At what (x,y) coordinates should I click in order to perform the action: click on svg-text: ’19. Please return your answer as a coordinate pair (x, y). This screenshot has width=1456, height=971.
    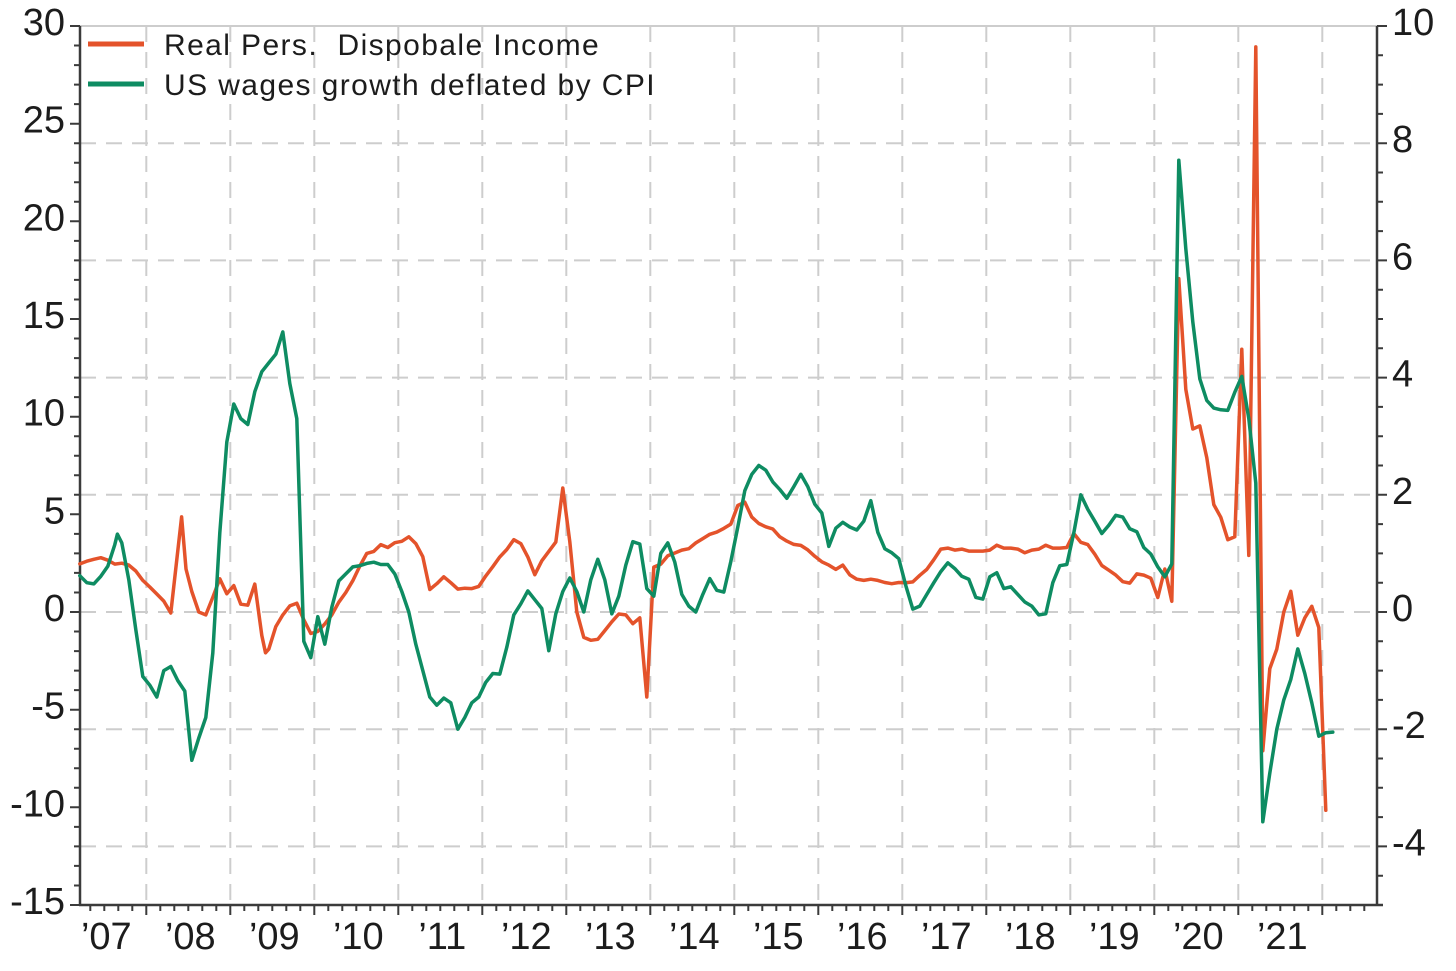
    Looking at the image, I should click on (1114, 937).